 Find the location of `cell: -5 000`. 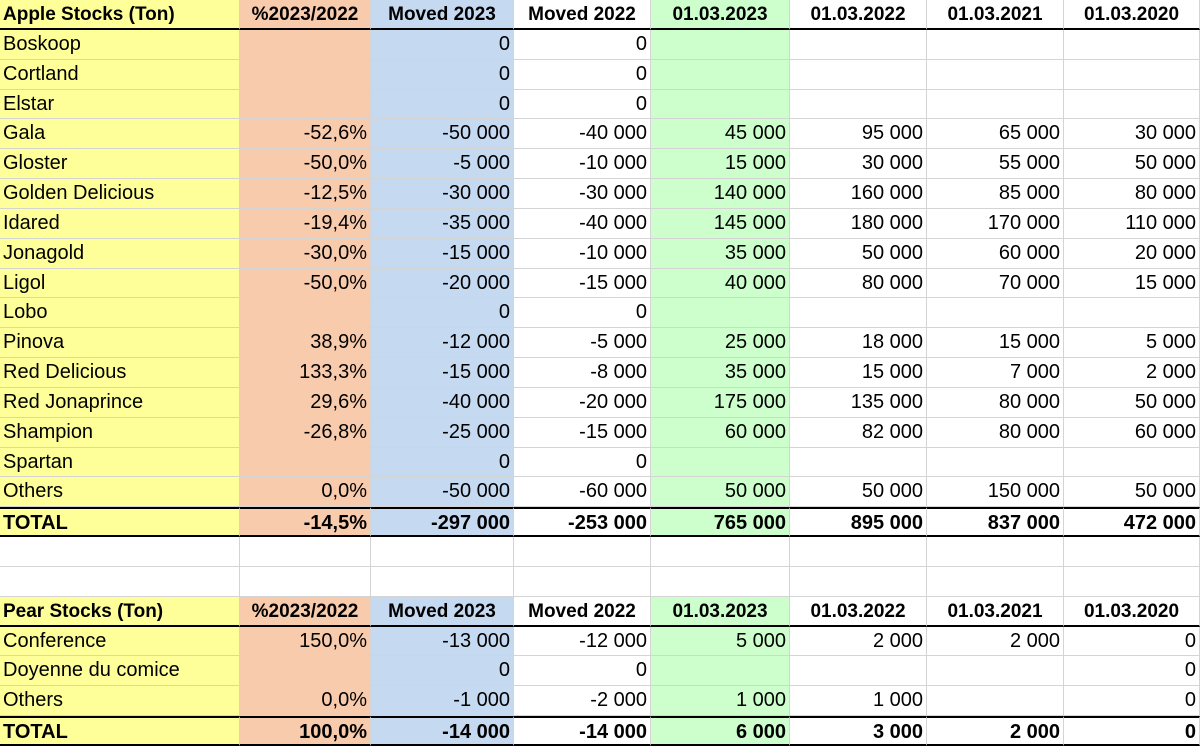

cell: -5 000 is located at coordinates (442, 164).